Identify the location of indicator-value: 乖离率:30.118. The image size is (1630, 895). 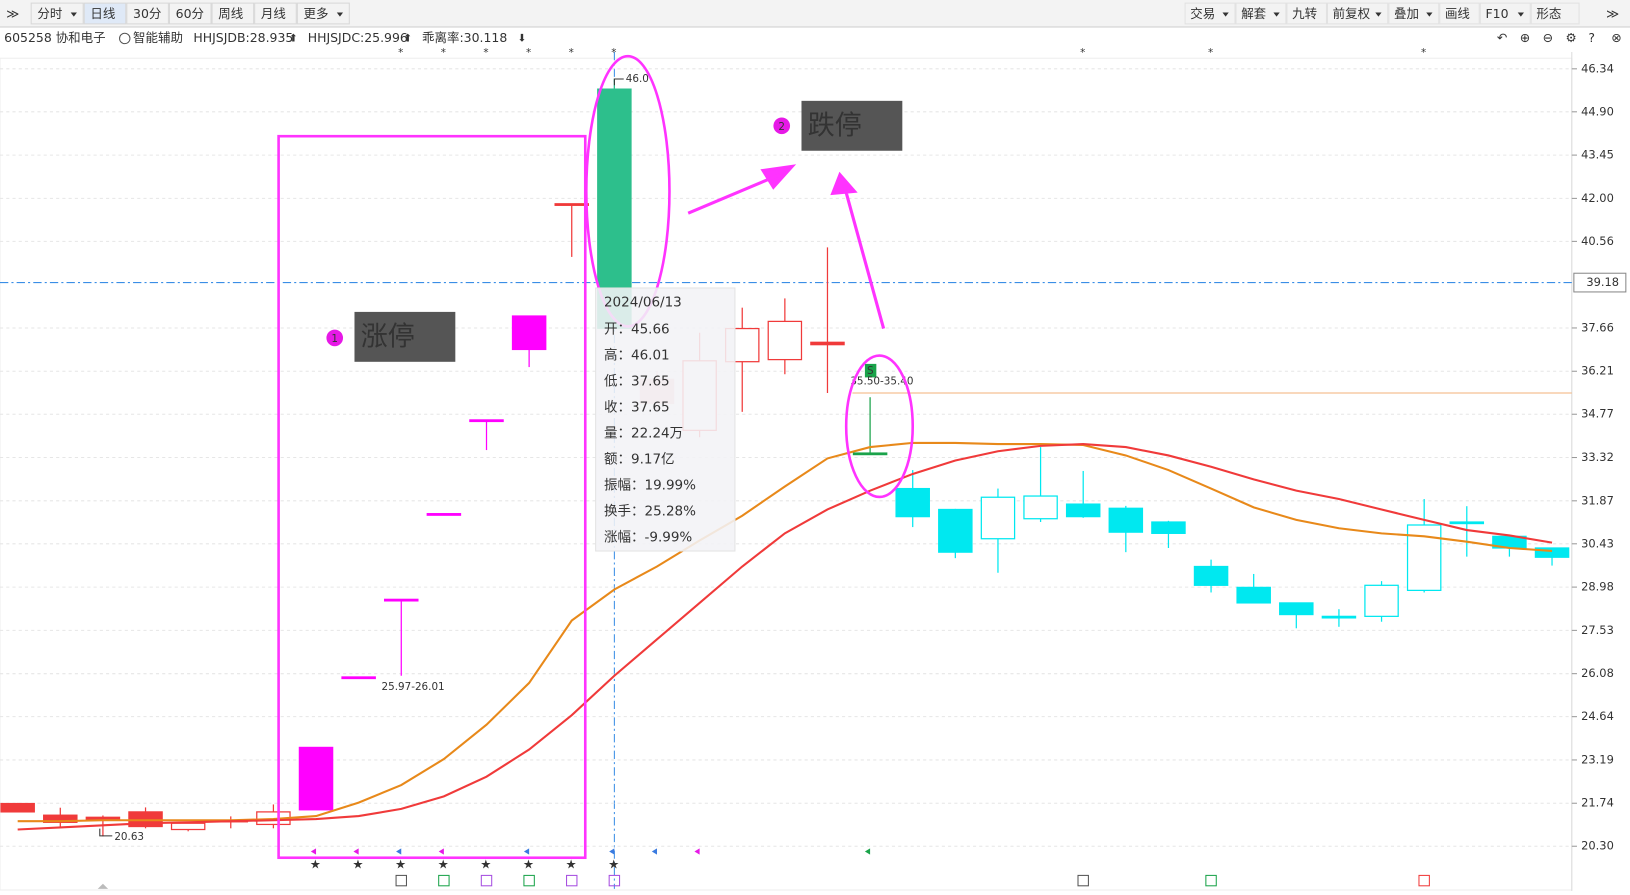
(464, 37).